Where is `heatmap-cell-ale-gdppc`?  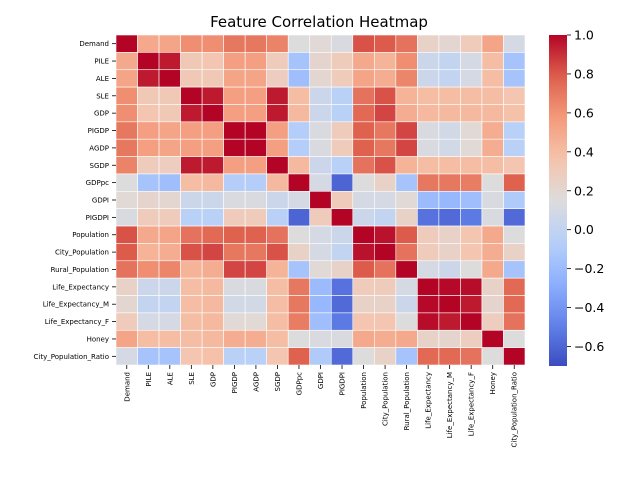
heatmap-cell-ale-gdppc is located at coordinates (299, 78).